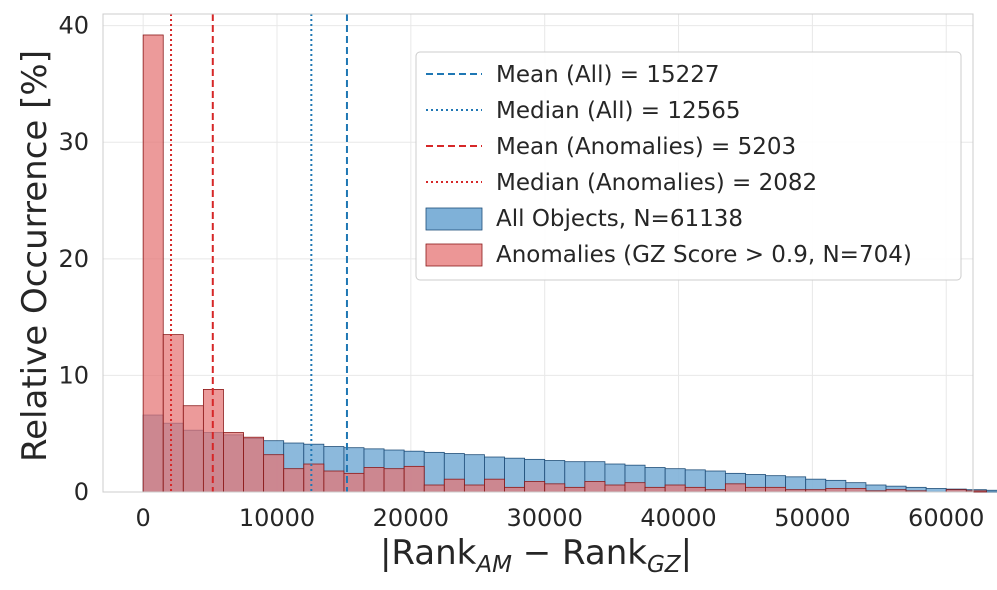  What do you see at coordinates (259, 253) in the screenshot?
I see `vlines-layer` at bounding box center [259, 253].